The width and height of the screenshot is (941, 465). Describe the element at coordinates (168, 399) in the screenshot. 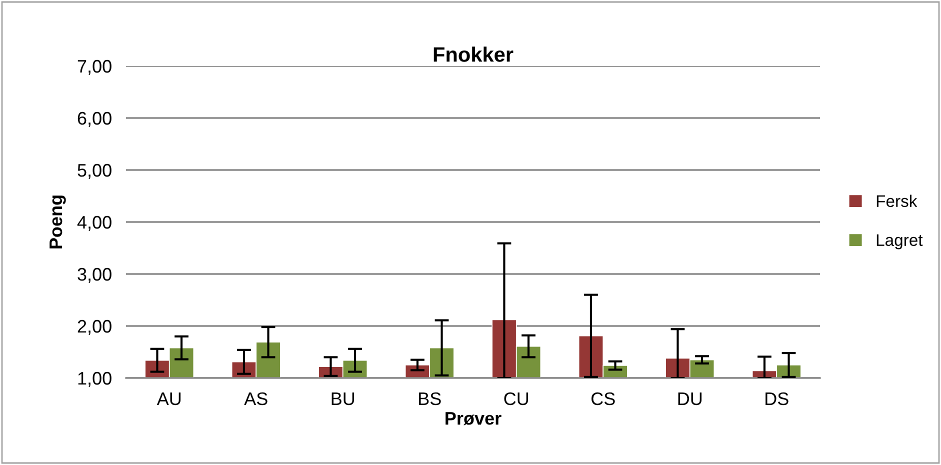

I see `x-tick-label: AU` at that location.